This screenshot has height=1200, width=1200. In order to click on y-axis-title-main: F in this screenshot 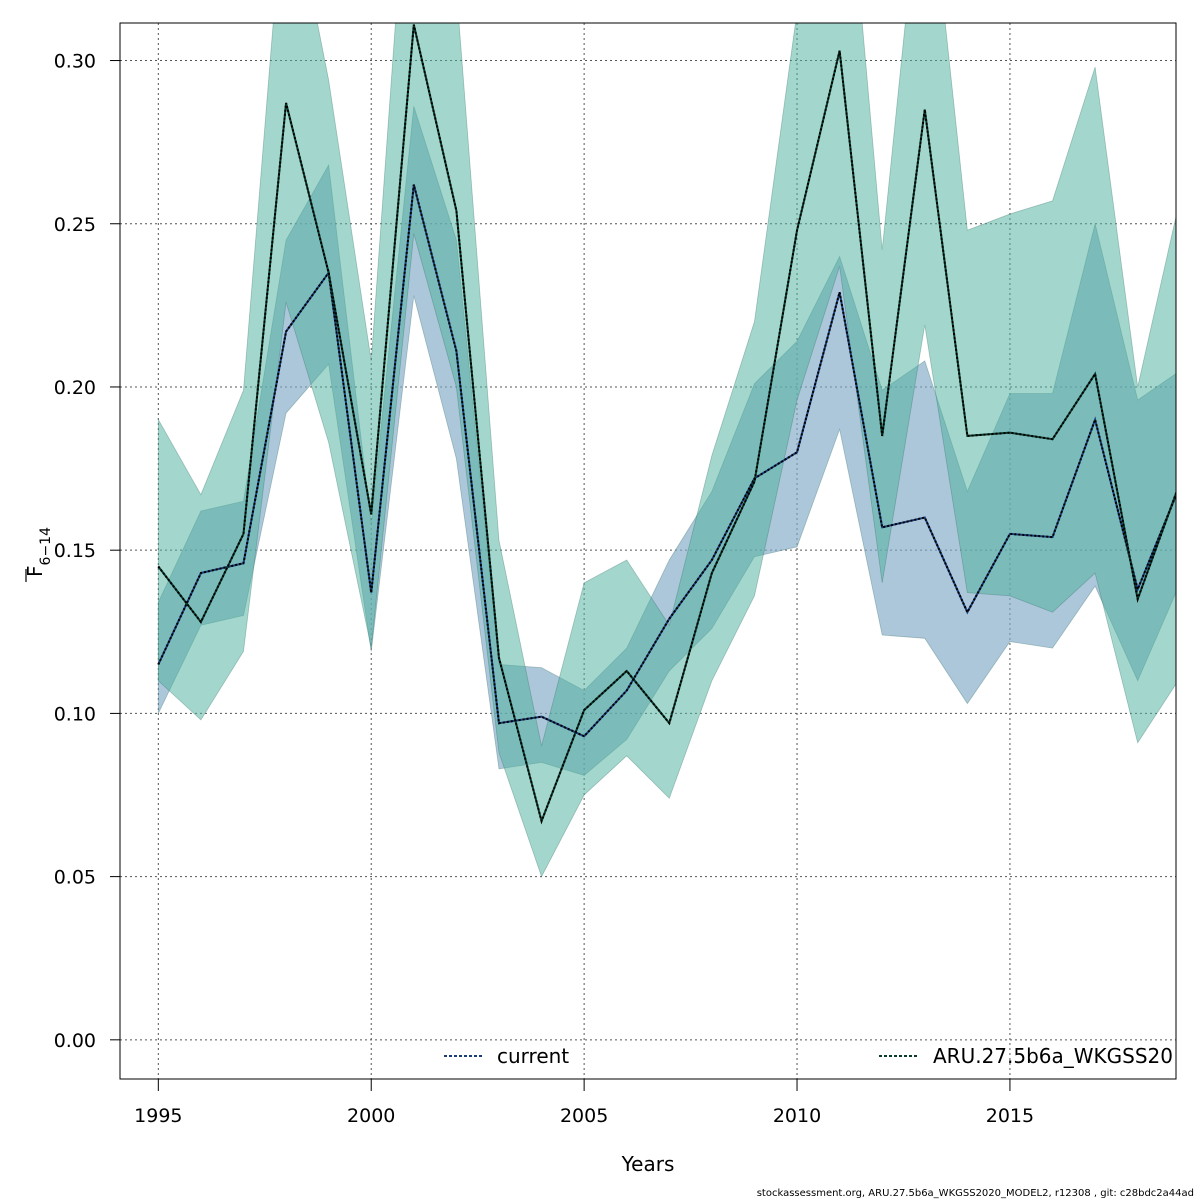, I will do `click(35, 571)`.